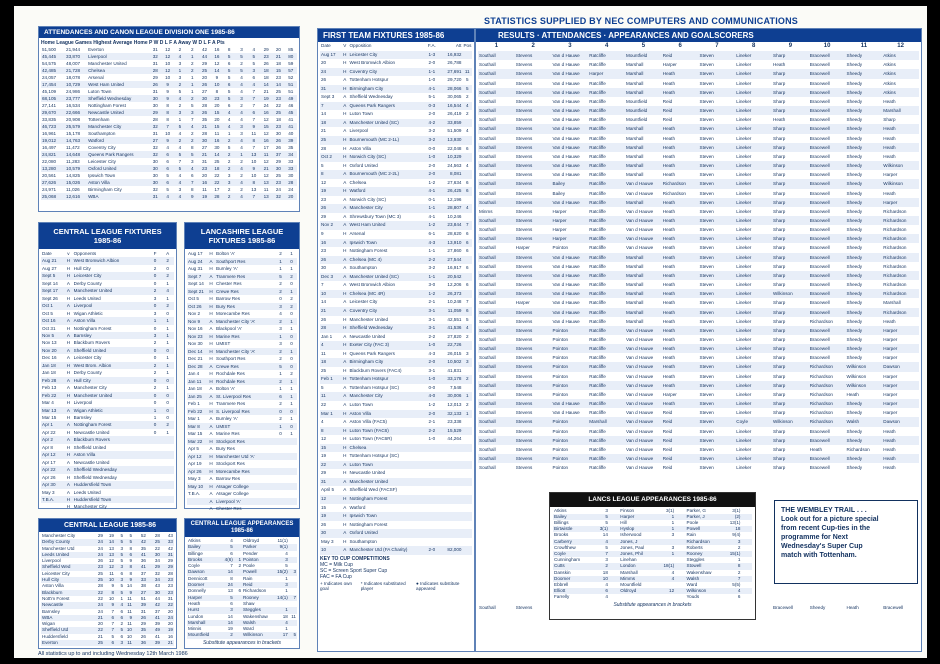  What do you see at coordinates (718, 529) in the screenshot?
I see `lancs-app-row: Powell 18` at bounding box center [718, 529].